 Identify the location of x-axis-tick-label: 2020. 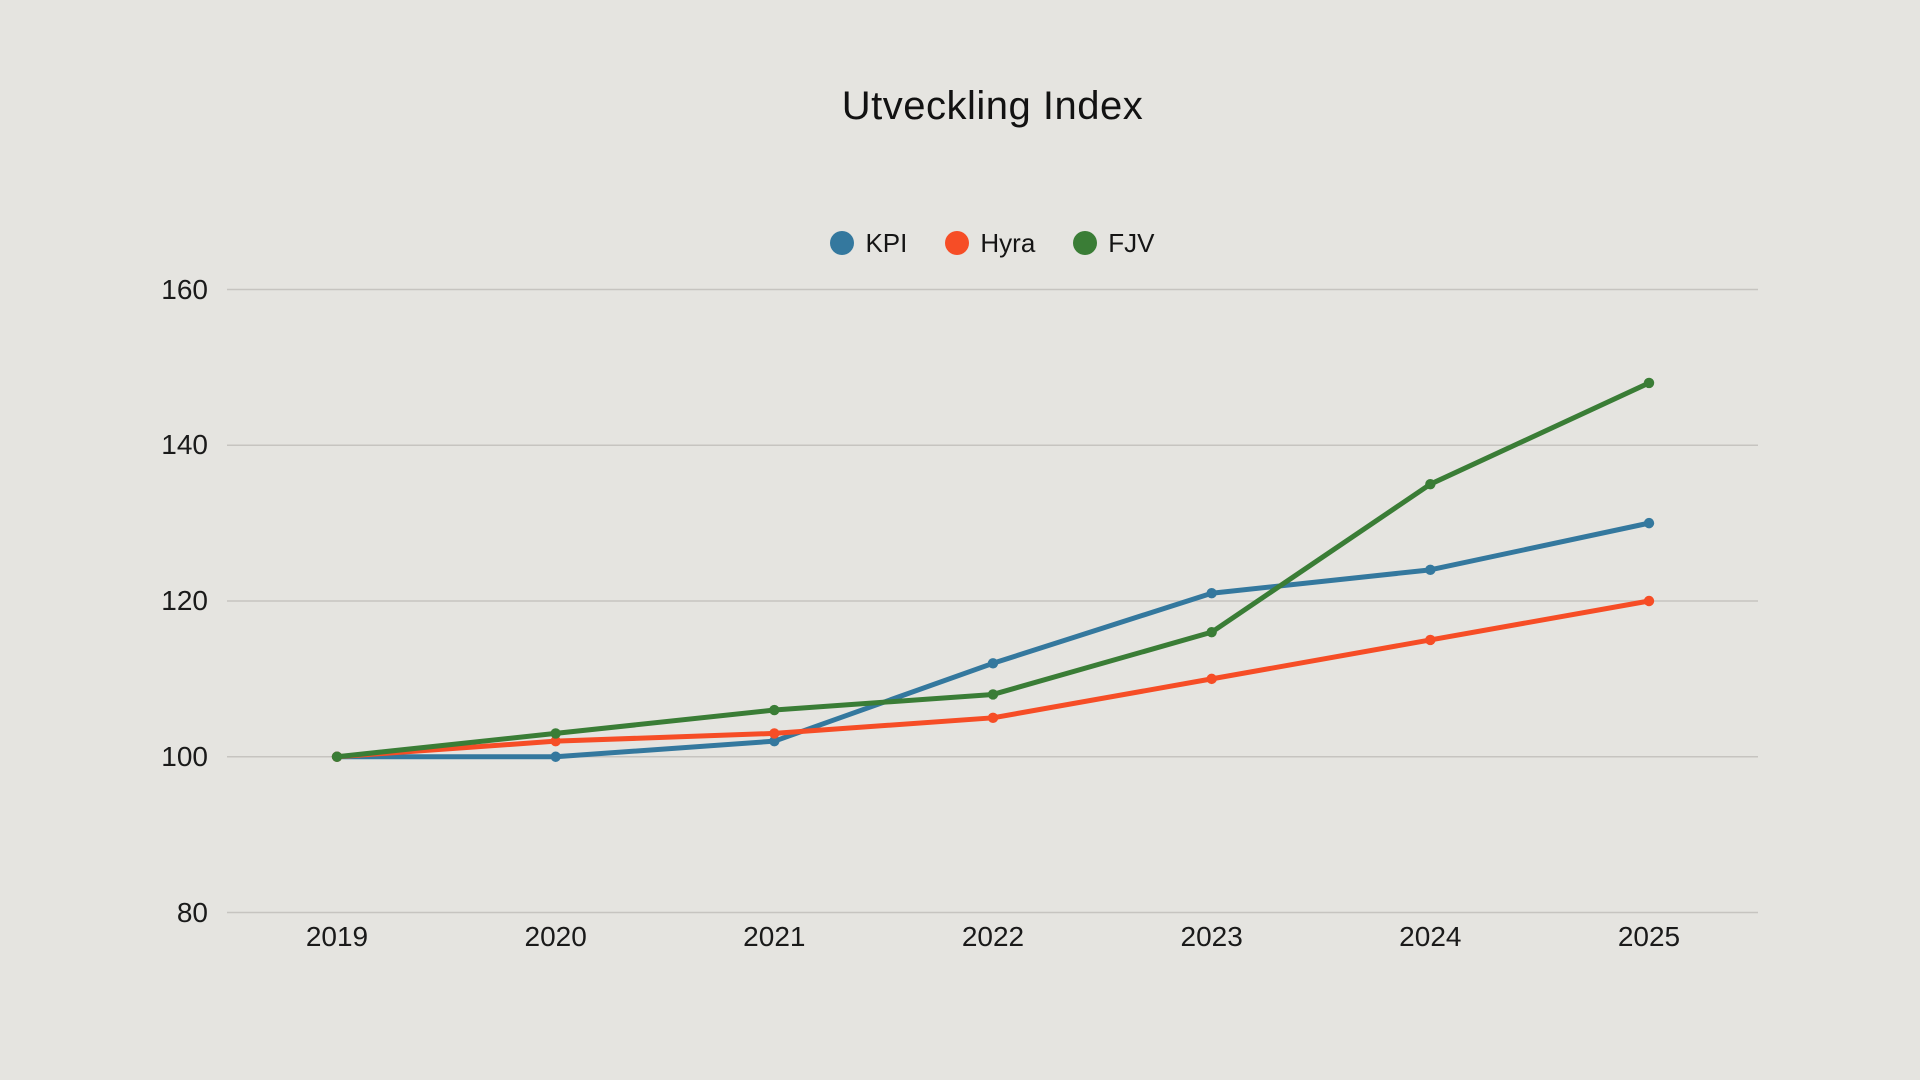
(555, 936).